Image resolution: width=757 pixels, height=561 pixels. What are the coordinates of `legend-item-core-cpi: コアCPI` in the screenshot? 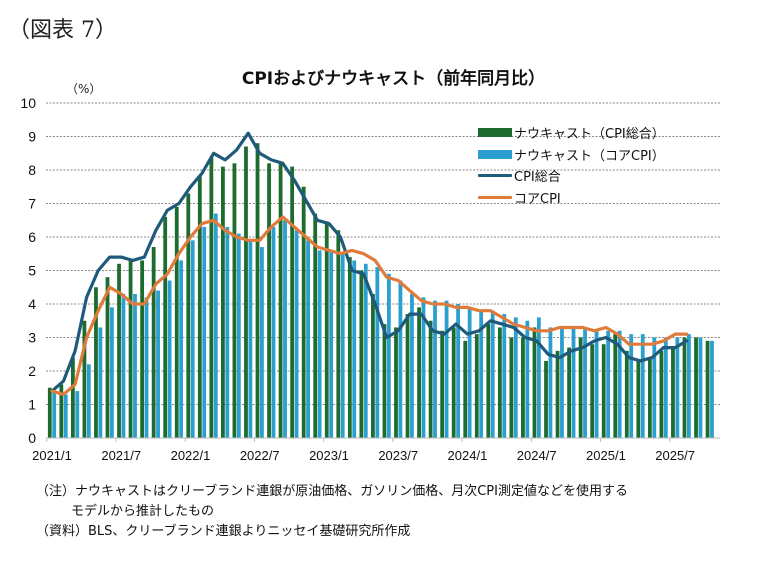 It's located at (571, 198).